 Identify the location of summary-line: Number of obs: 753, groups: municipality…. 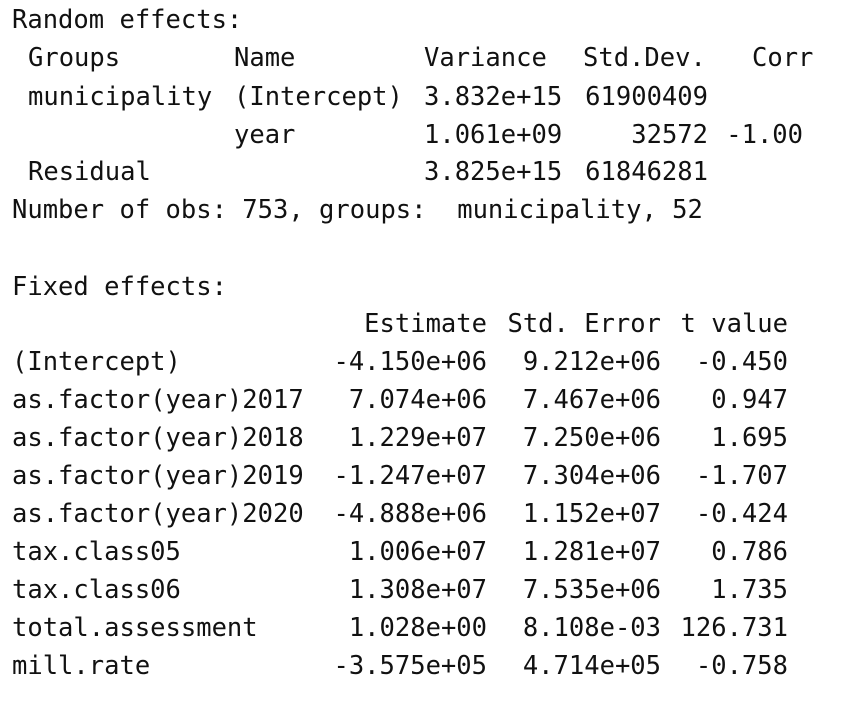
(357, 210).